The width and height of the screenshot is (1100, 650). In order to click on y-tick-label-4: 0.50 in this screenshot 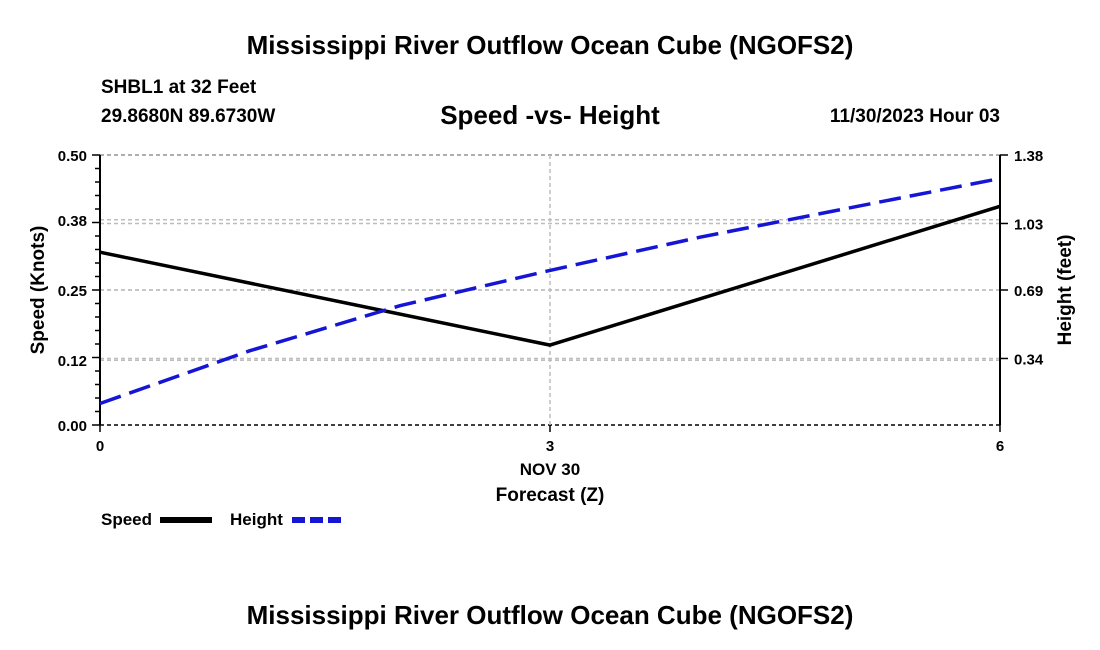, I will do `click(72, 156)`.